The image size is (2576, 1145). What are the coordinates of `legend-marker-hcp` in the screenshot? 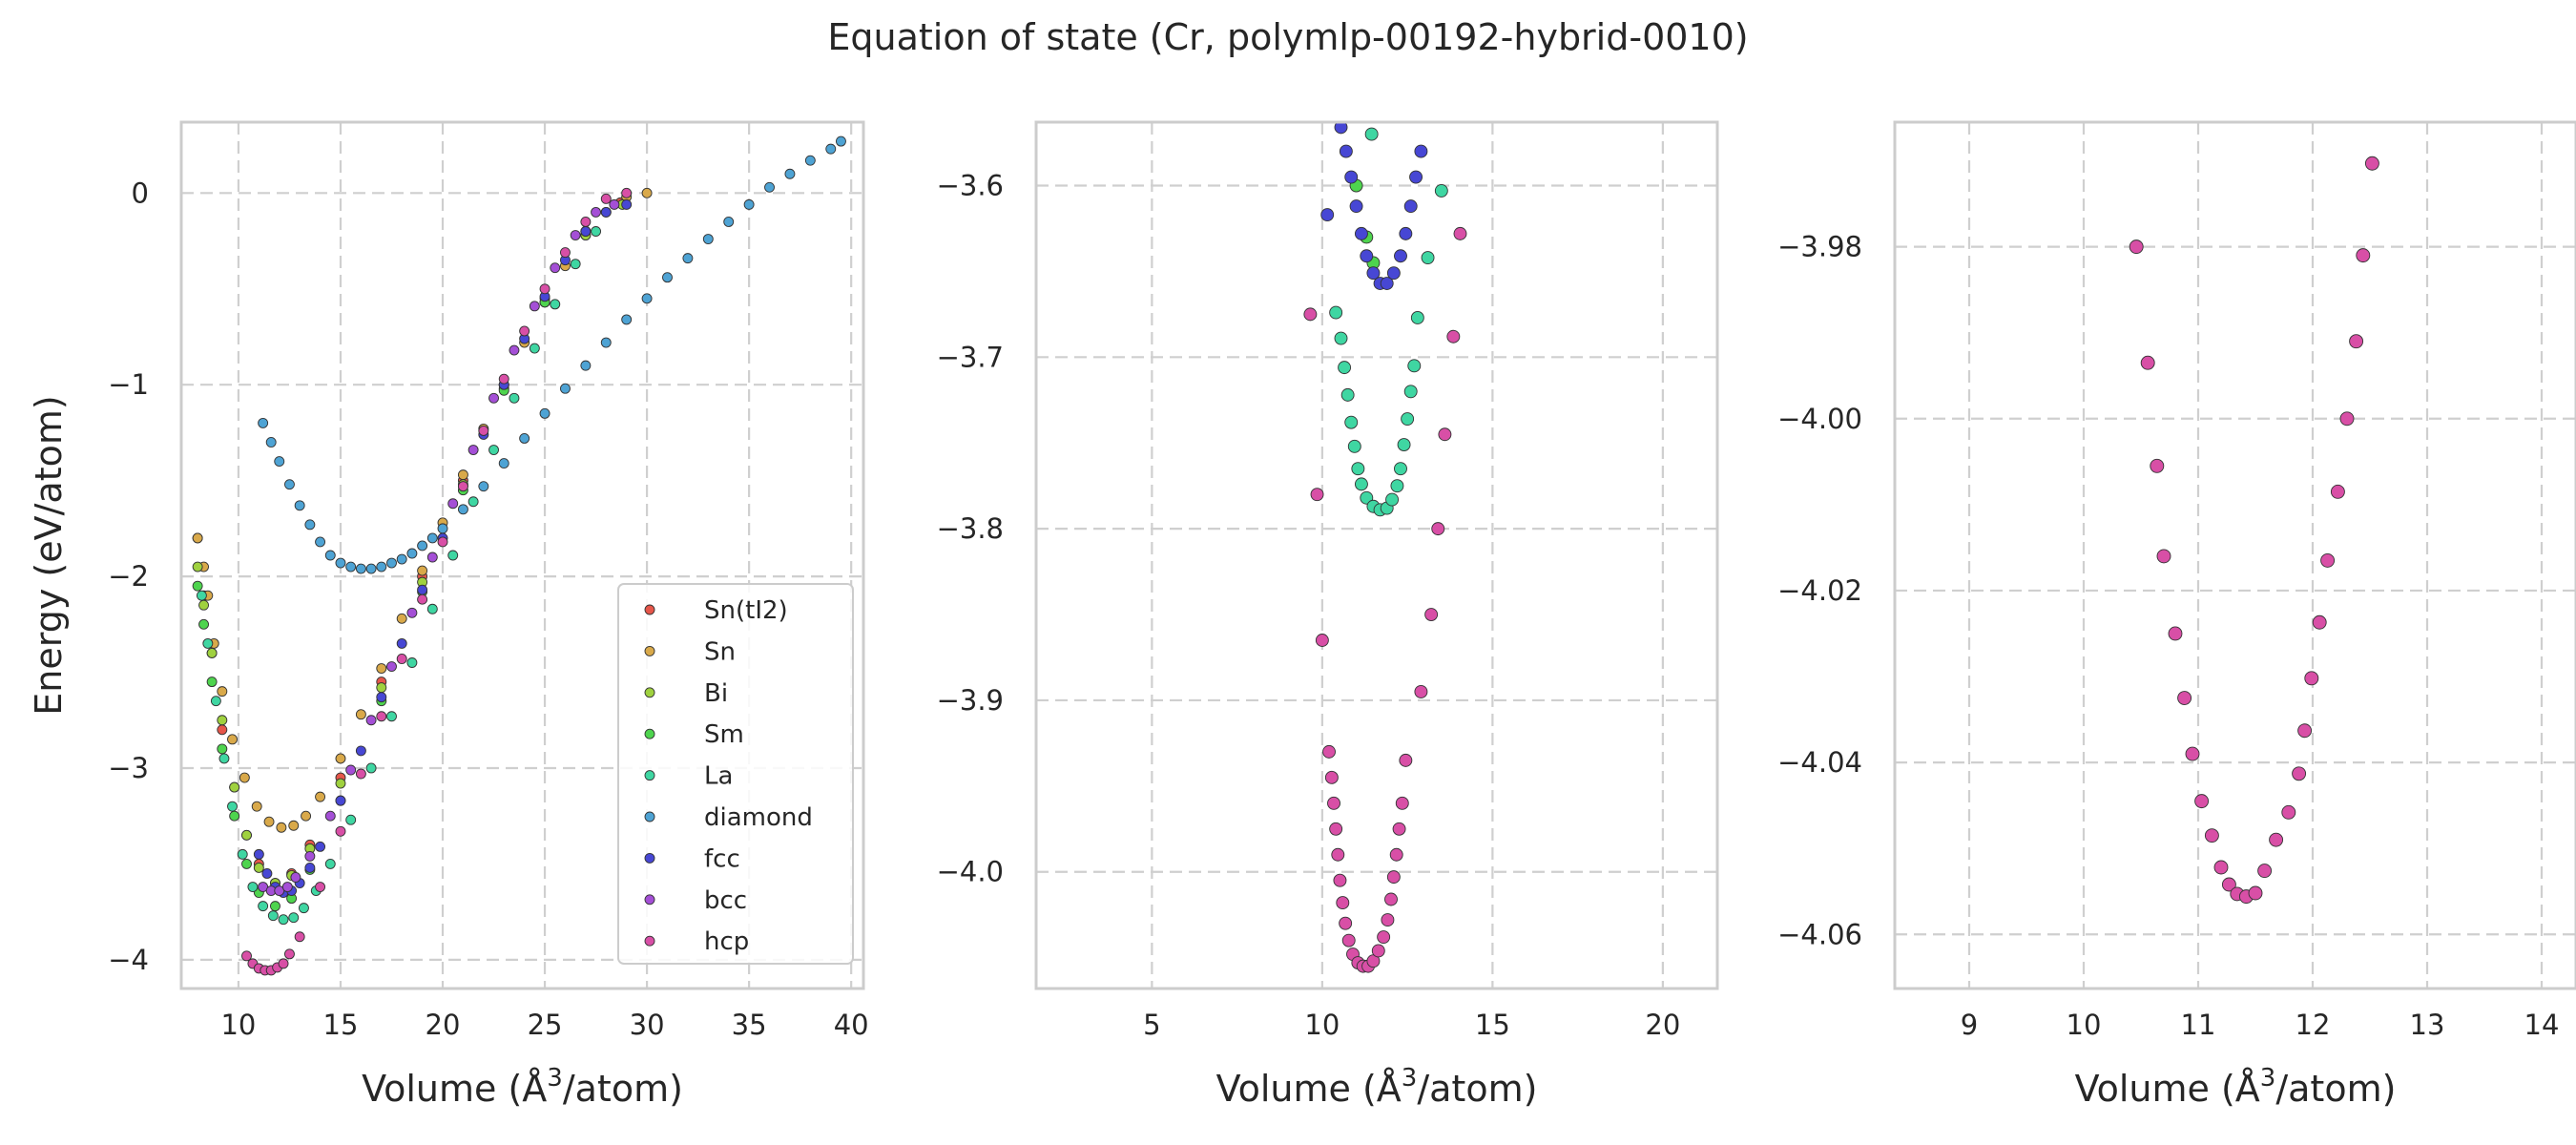 It's located at (649, 941).